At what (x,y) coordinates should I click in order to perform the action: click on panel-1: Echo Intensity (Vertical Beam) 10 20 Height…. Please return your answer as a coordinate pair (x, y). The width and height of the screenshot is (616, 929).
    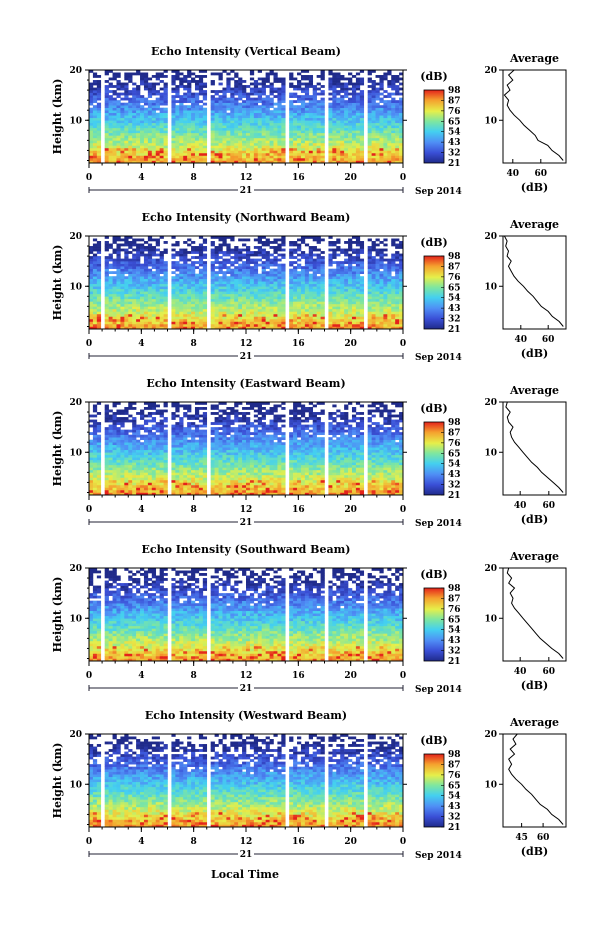
    Looking at the image, I should click on (309, 121).